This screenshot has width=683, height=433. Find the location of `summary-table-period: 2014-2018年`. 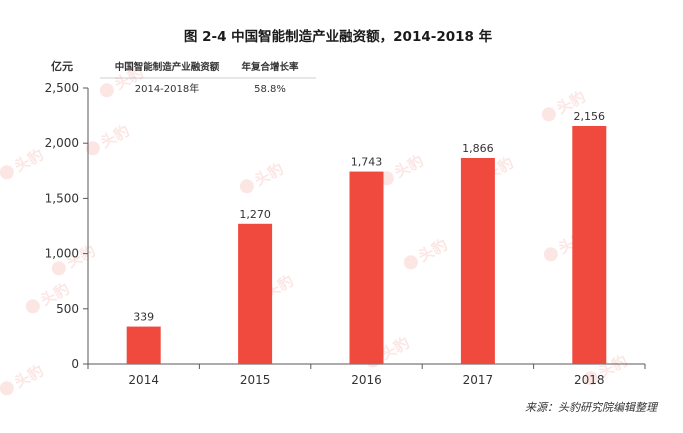

summary-table-period: 2014-2018年 is located at coordinates (167, 88).